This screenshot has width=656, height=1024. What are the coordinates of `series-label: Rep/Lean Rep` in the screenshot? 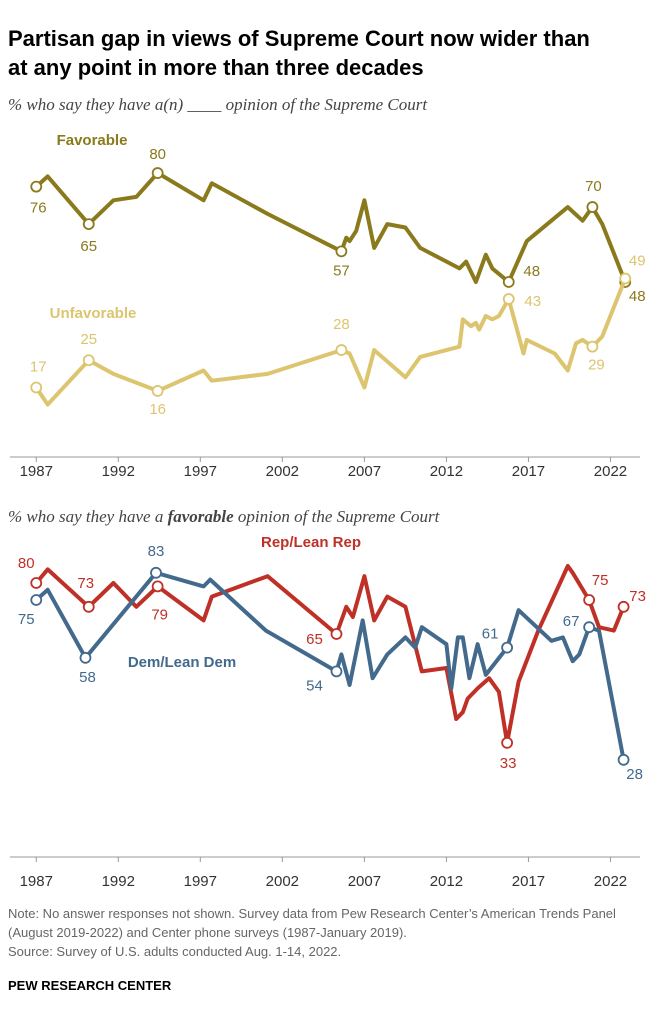 It's located at (311, 542).